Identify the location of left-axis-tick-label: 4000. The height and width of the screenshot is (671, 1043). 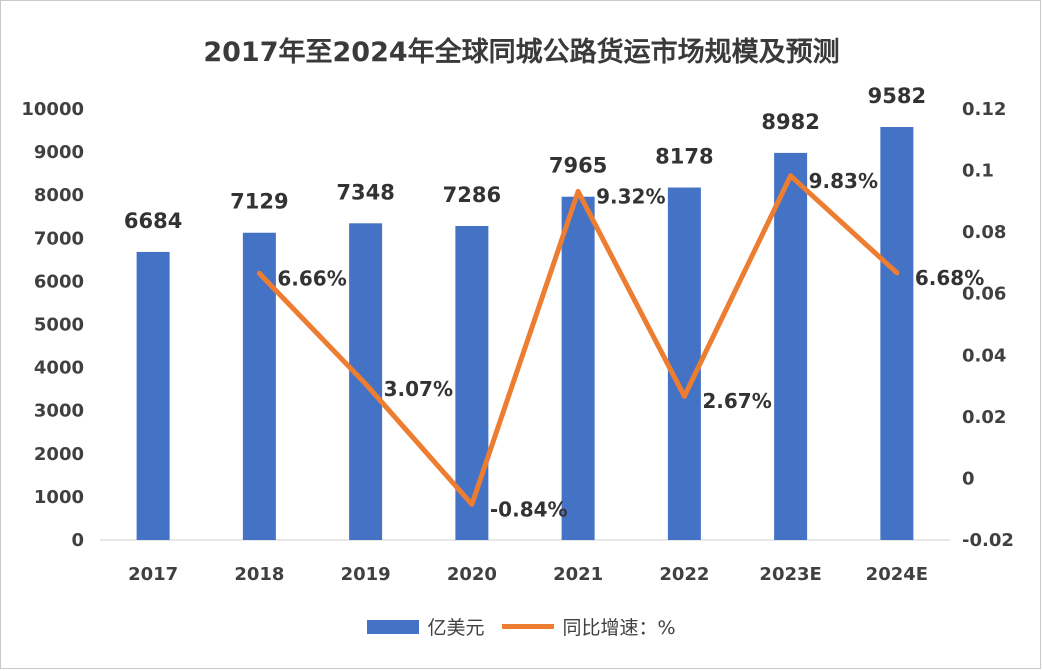
(59, 368).